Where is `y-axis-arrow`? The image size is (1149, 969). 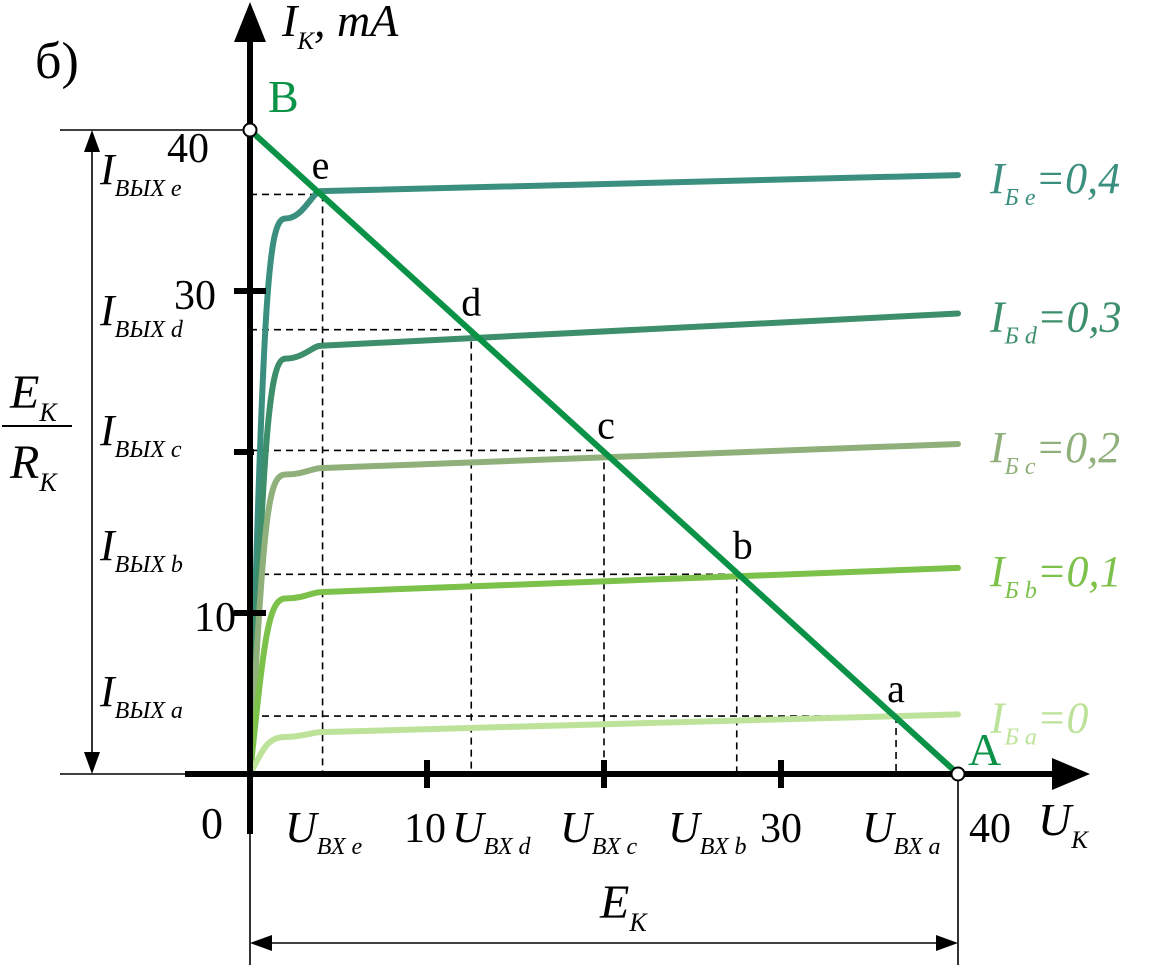
y-axis-arrow is located at coordinates (250, 22).